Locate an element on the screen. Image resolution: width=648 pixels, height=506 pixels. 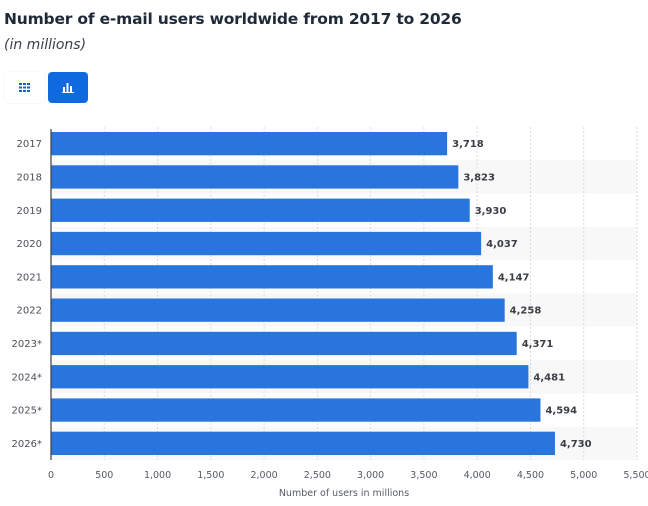
x-tick-label: 4,500 is located at coordinates (530, 475).